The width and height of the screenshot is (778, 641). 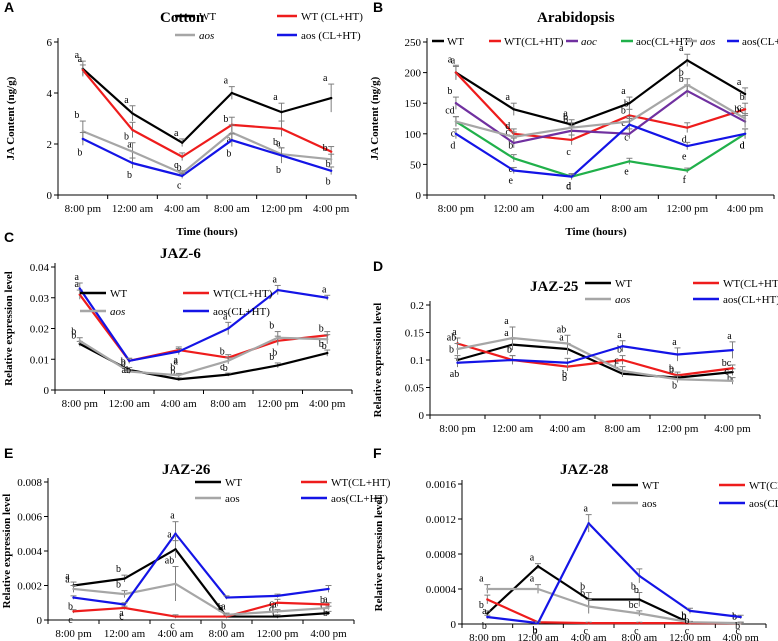 What do you see at coordinates (561, 329) in the screenshot?
I see `significance-letter: ab` at bounding box center [561, 329].